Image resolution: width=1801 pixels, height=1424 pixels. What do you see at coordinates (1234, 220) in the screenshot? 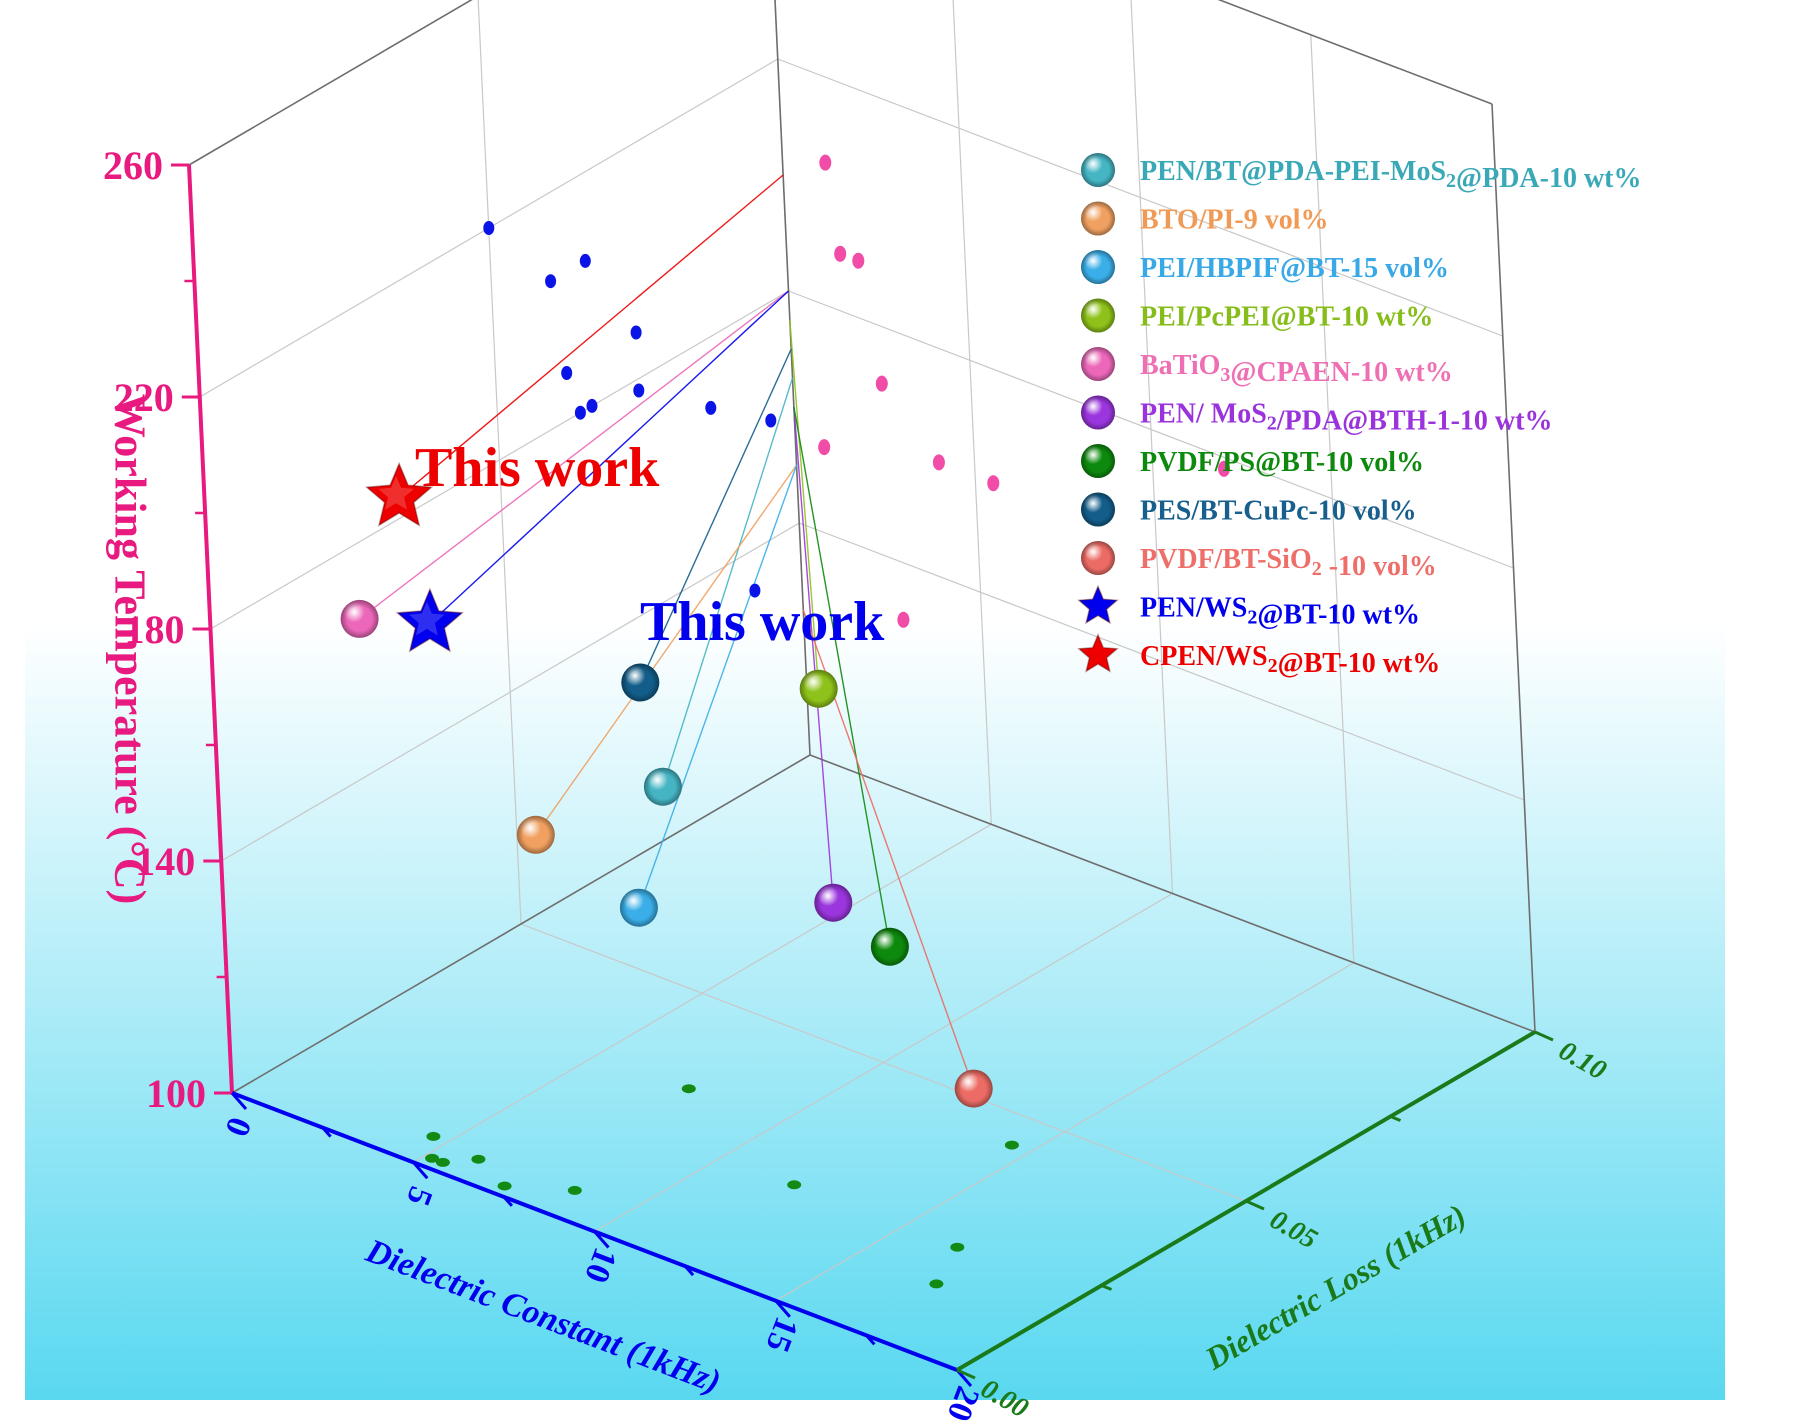
I see `legend-label: BTO/PI-9 vol%` at bounding box center [1234, 220].